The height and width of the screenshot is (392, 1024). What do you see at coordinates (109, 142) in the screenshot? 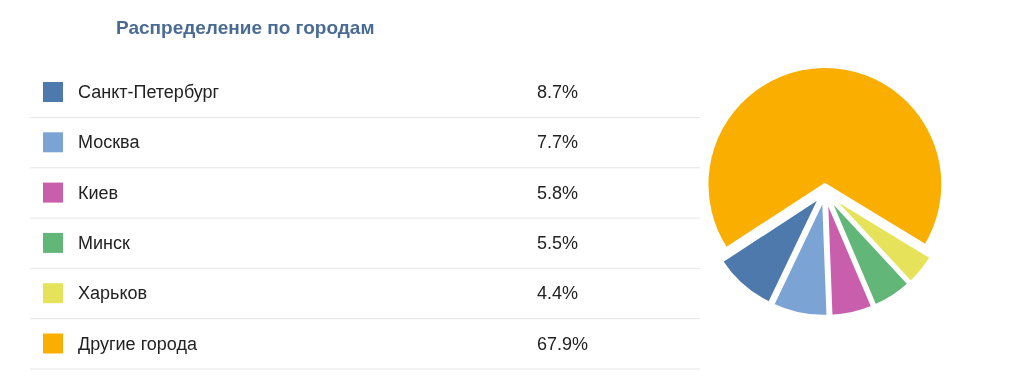
I see `legend-label: Москва` at bounding box center [109, 142].